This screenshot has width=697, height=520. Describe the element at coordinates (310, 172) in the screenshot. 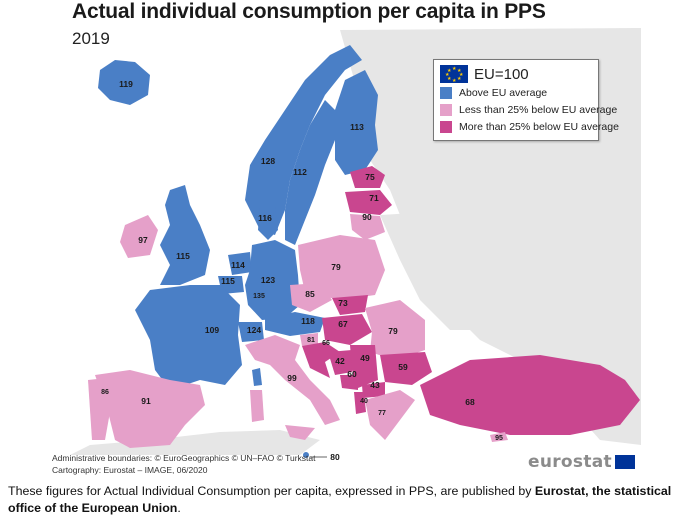

I see `country-sweden` at that location.